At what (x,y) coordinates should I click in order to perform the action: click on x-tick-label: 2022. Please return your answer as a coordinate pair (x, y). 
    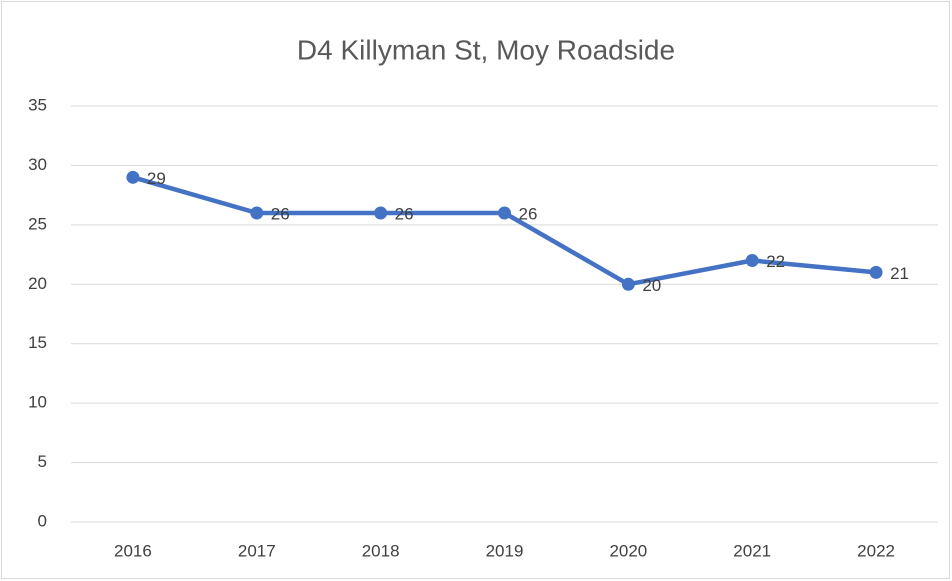
    Looking at the image, I should click on (876, 550).